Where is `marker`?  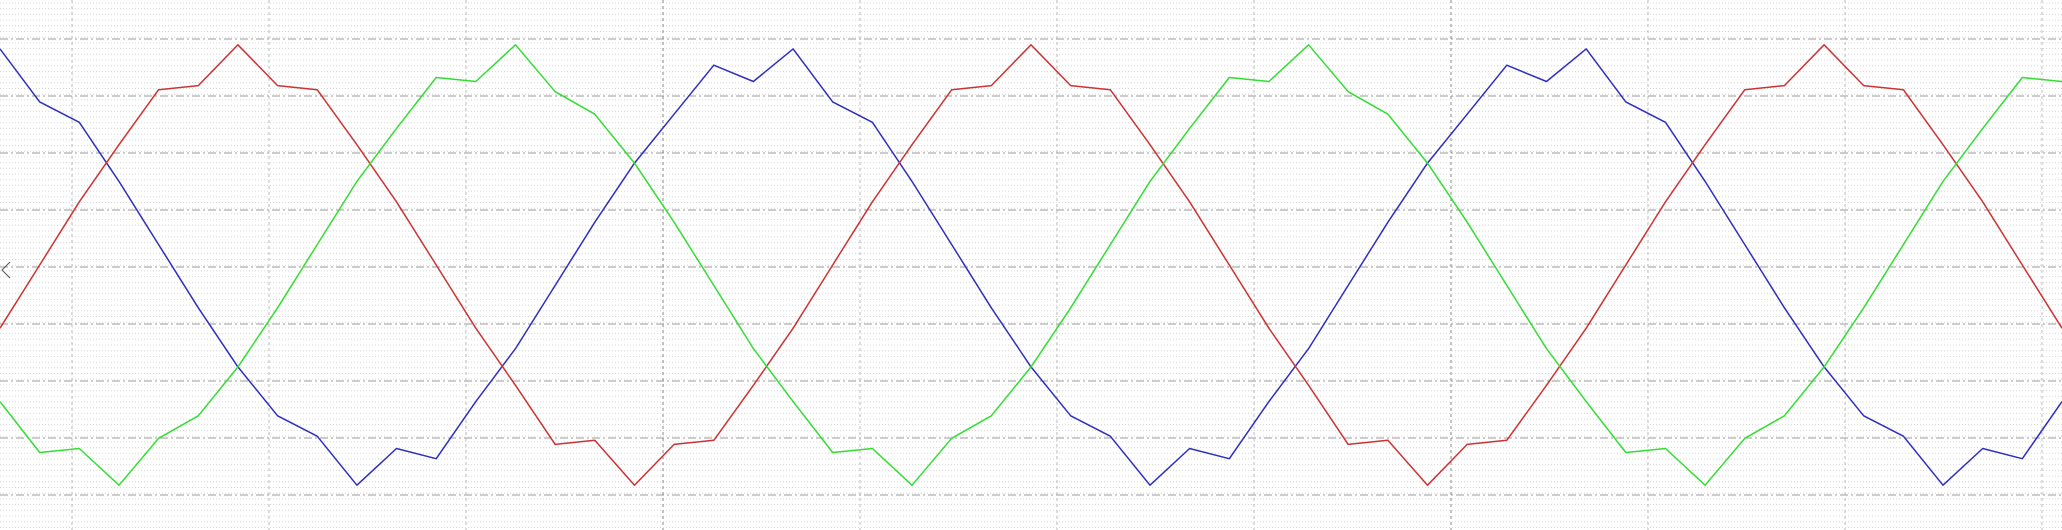
marker is located at coordinates (6, 270).